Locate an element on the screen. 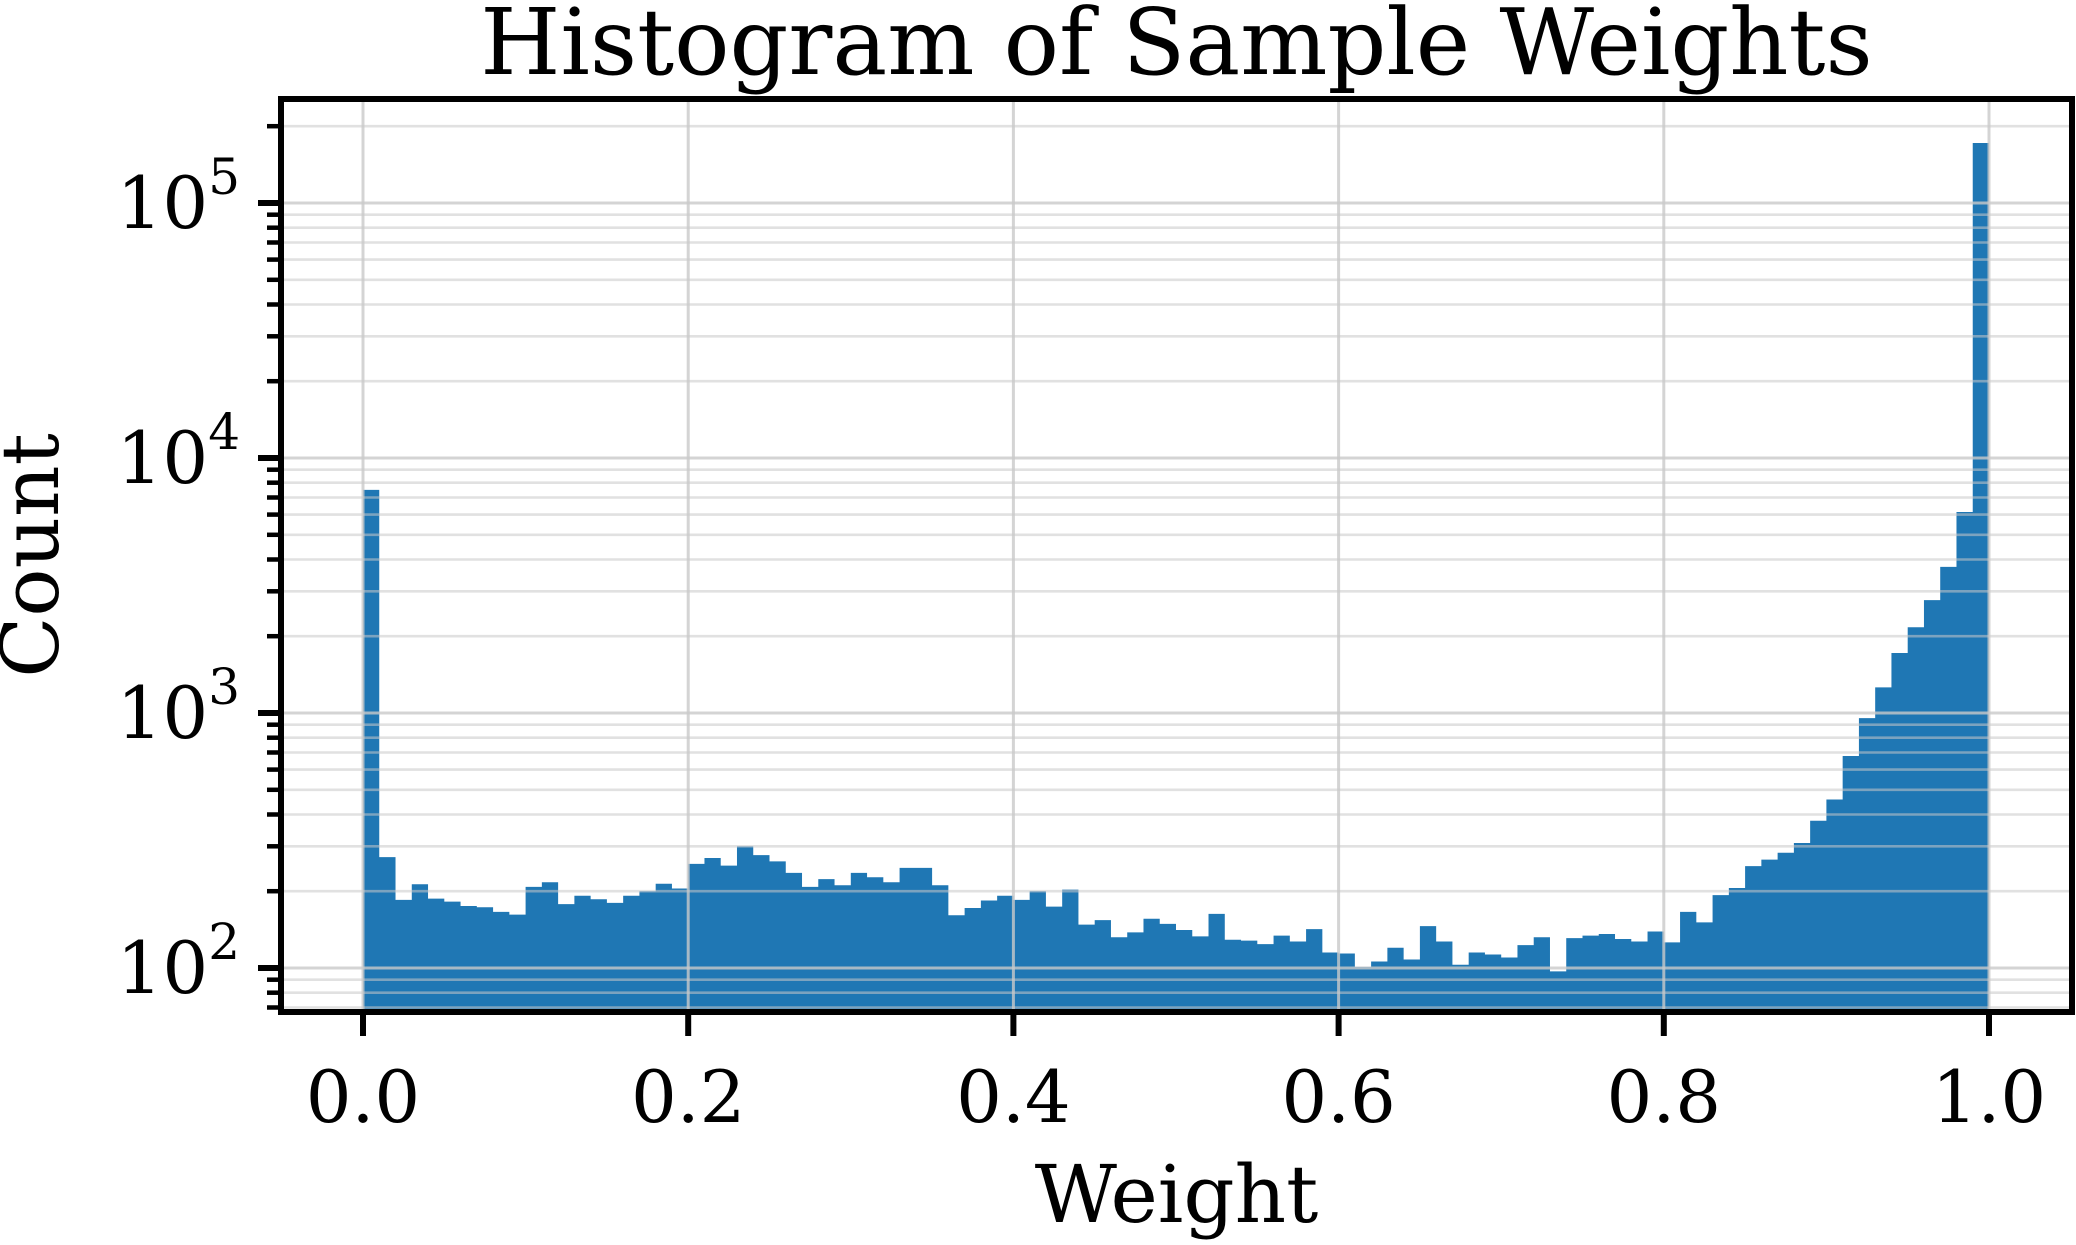 The width and height of the screenshot is (2076, 1245). y-tick-label: 10³ is located at coordinates (178, 706).